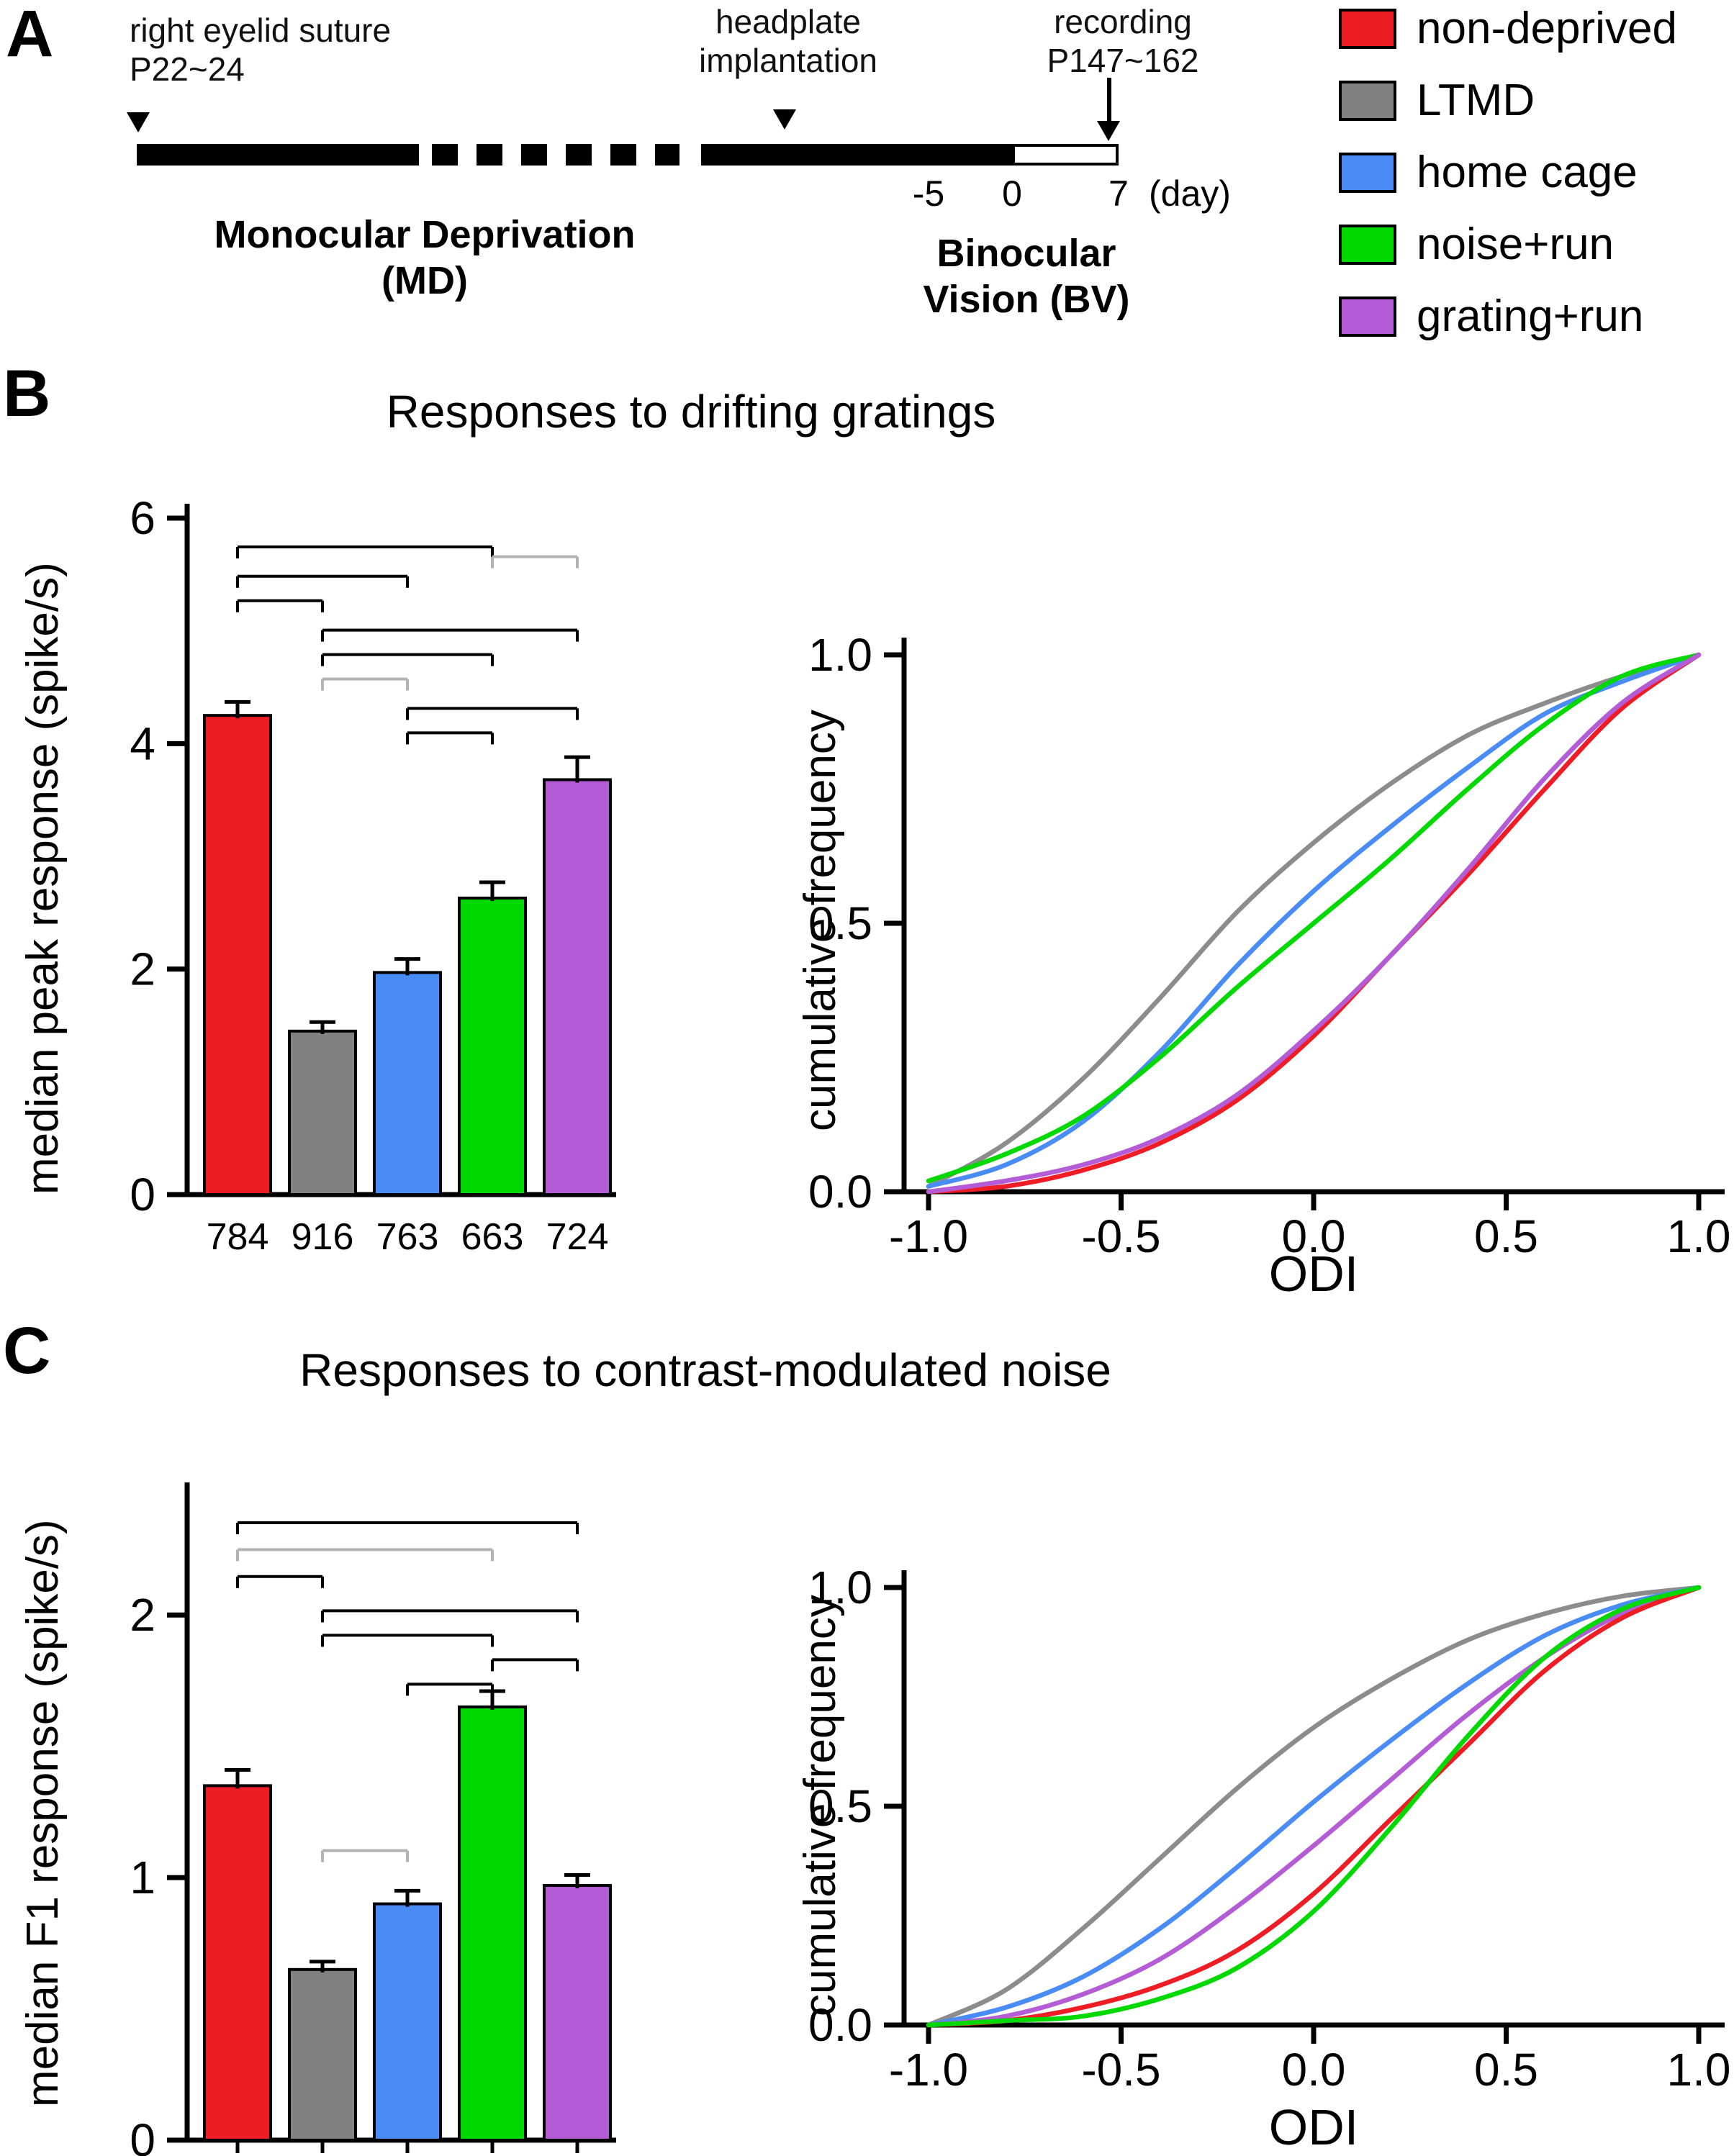  I want to click on bar-gratings-y-axis-title: median peak response (spike/s), so click(42, 878).